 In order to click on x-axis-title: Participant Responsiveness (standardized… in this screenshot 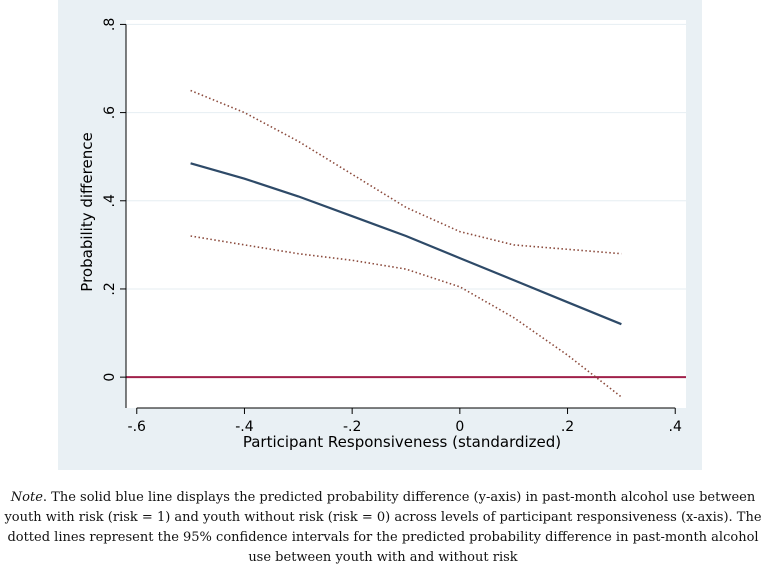, I will do `click(402, 442)`.